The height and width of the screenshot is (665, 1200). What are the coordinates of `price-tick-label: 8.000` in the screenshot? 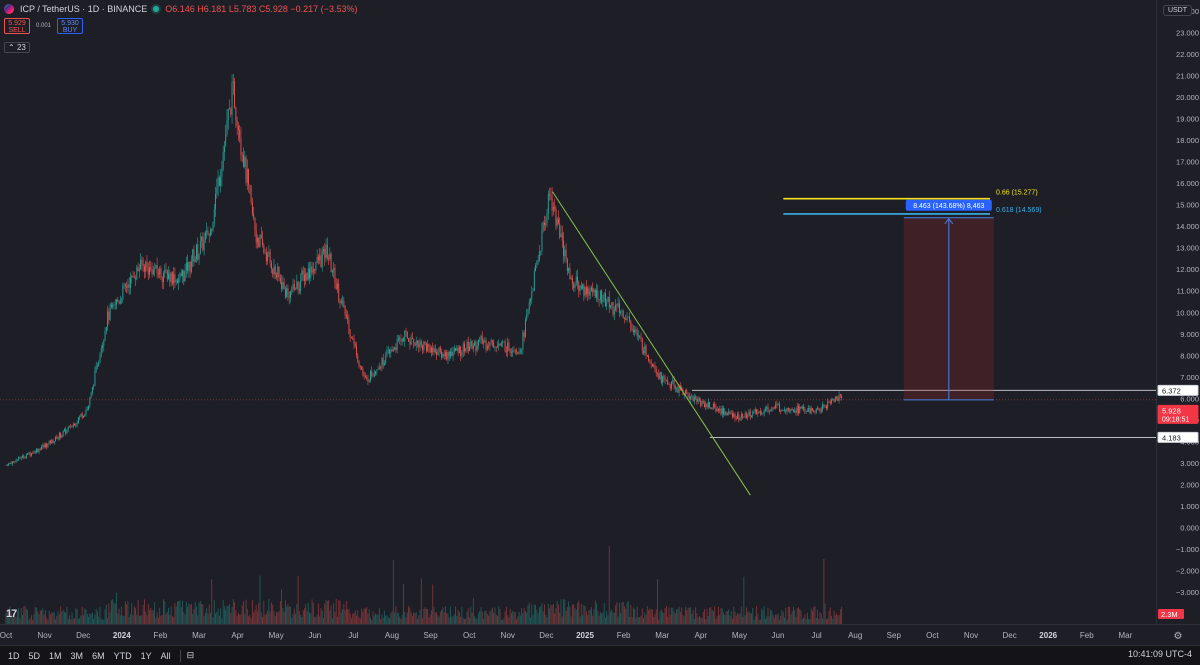 It's located at (1189, 355).